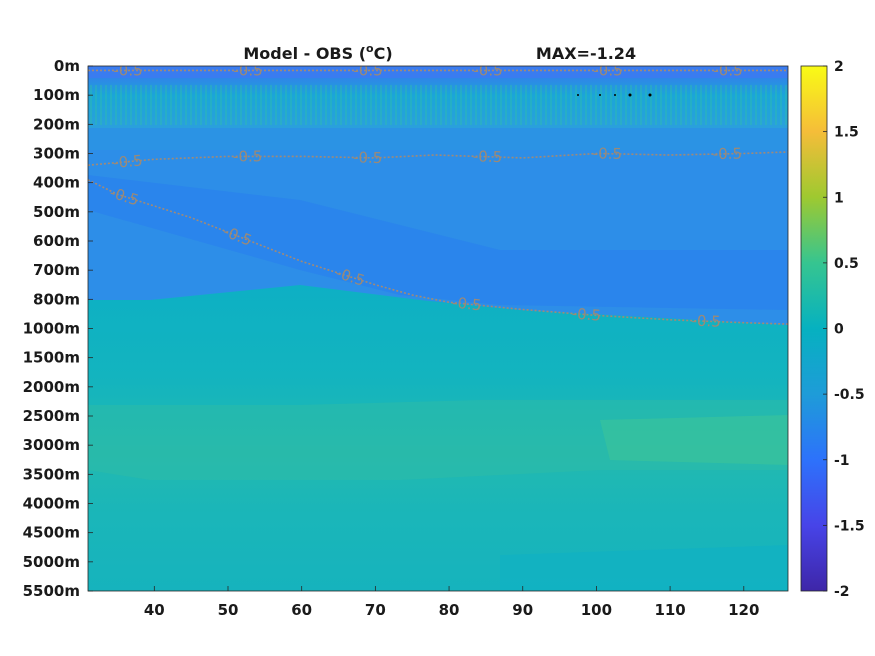  I want to click on x-tick-label: 40, so click(154, 610).